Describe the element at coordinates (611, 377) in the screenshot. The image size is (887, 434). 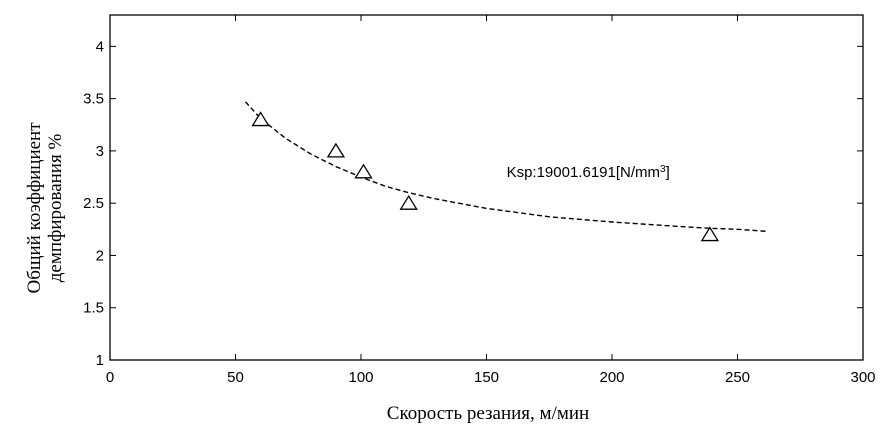
I see `x-tick-label: 200` at that location.